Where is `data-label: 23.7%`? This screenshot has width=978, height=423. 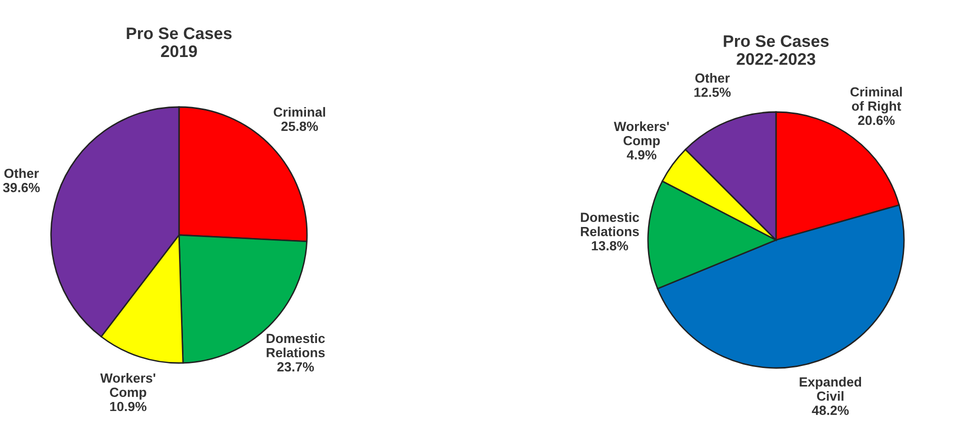 data-label: 23.7% is located at coordinates (295, 367).